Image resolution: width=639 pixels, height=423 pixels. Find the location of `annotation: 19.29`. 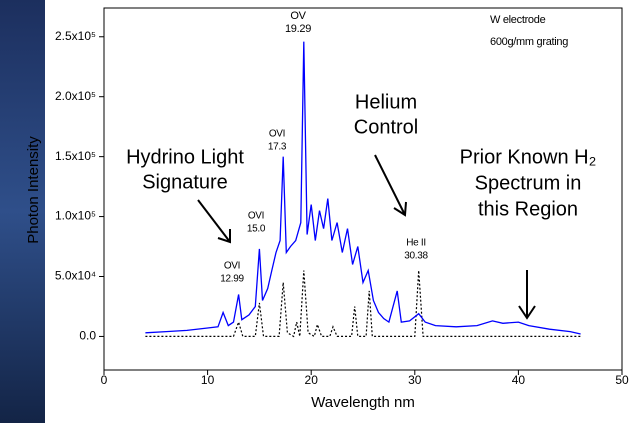

annotation: 19.29 is located at coordinates (298, 29).